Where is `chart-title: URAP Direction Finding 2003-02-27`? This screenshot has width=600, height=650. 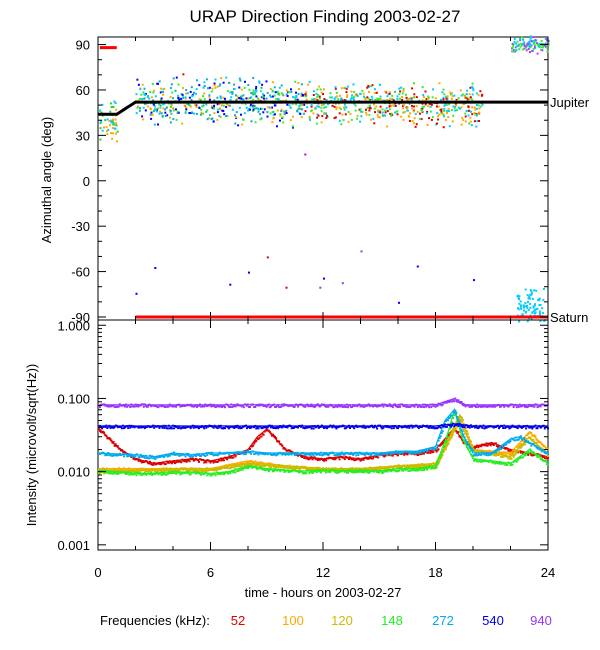
chart-title: URAP Direction Finding 2003-02-27 is located at coordinates (325, 16).